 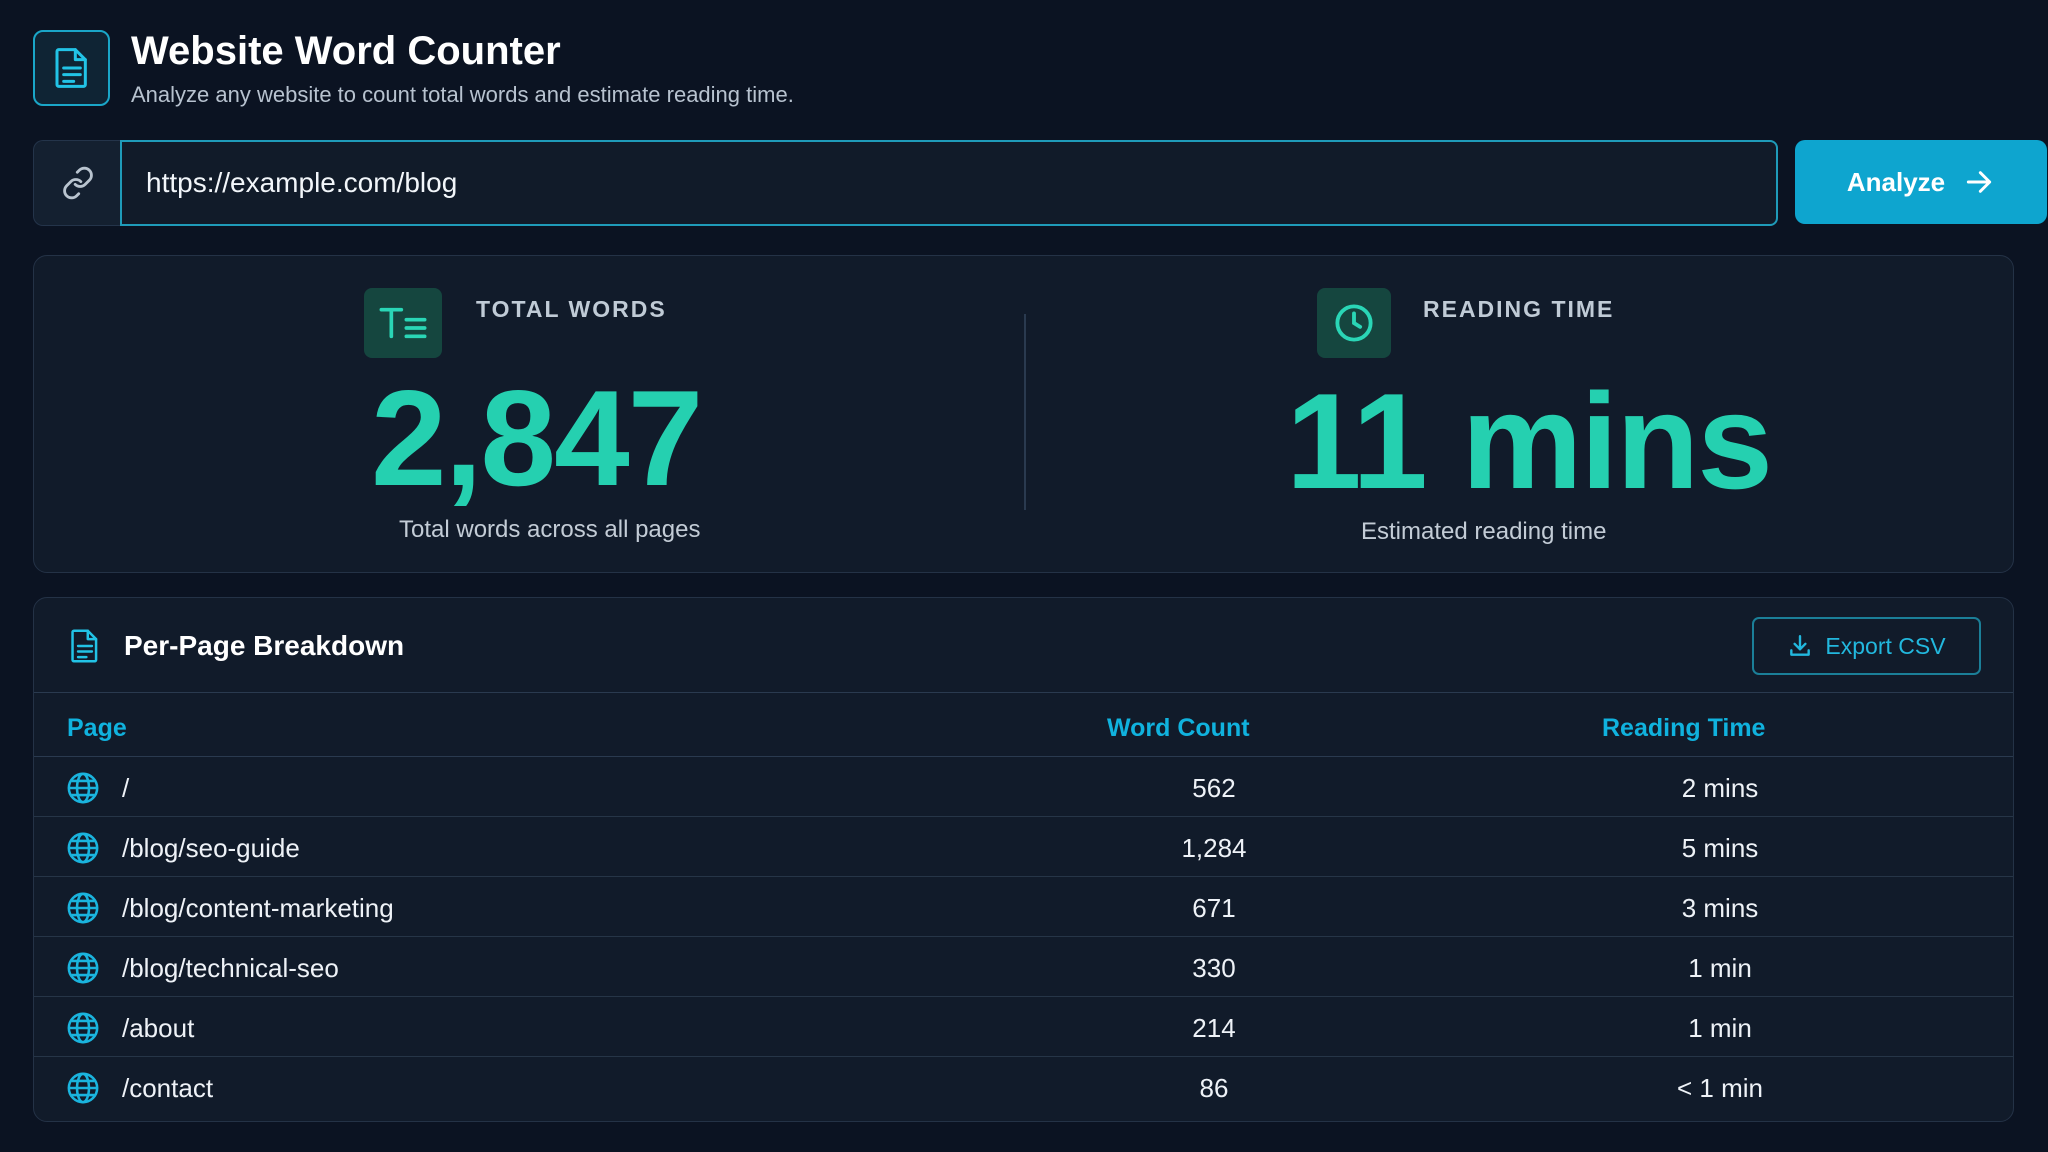 I want to click on row-page: /about, so click(x=158, y=1028).